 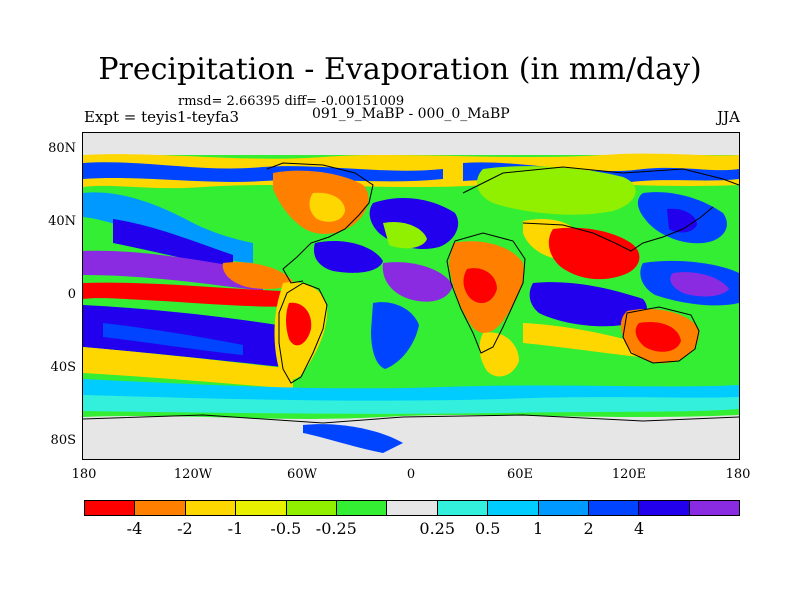 What do you see at coordinates (594, 253) in the screenshot?
I see `south-asia-strong-dry` at bounding box center [594, 253].